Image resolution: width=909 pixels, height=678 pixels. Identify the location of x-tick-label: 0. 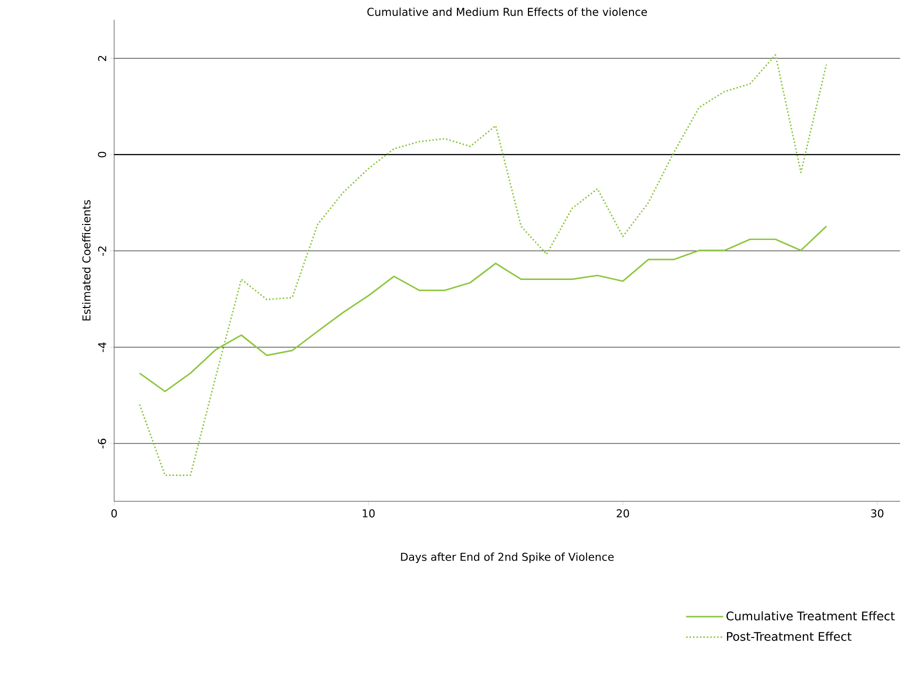
(114, 513).